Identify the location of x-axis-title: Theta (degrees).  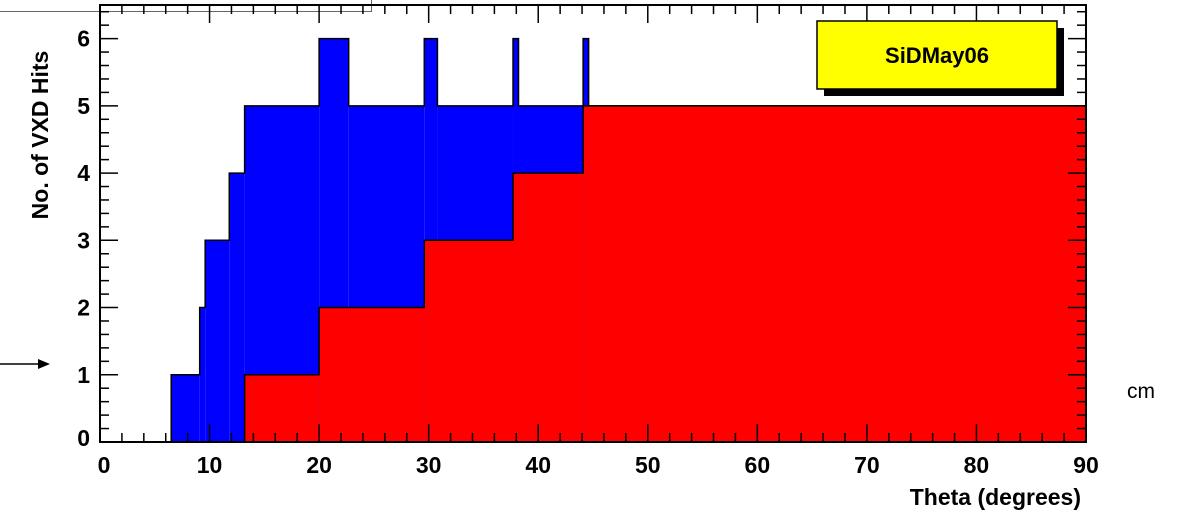
(995, 497).